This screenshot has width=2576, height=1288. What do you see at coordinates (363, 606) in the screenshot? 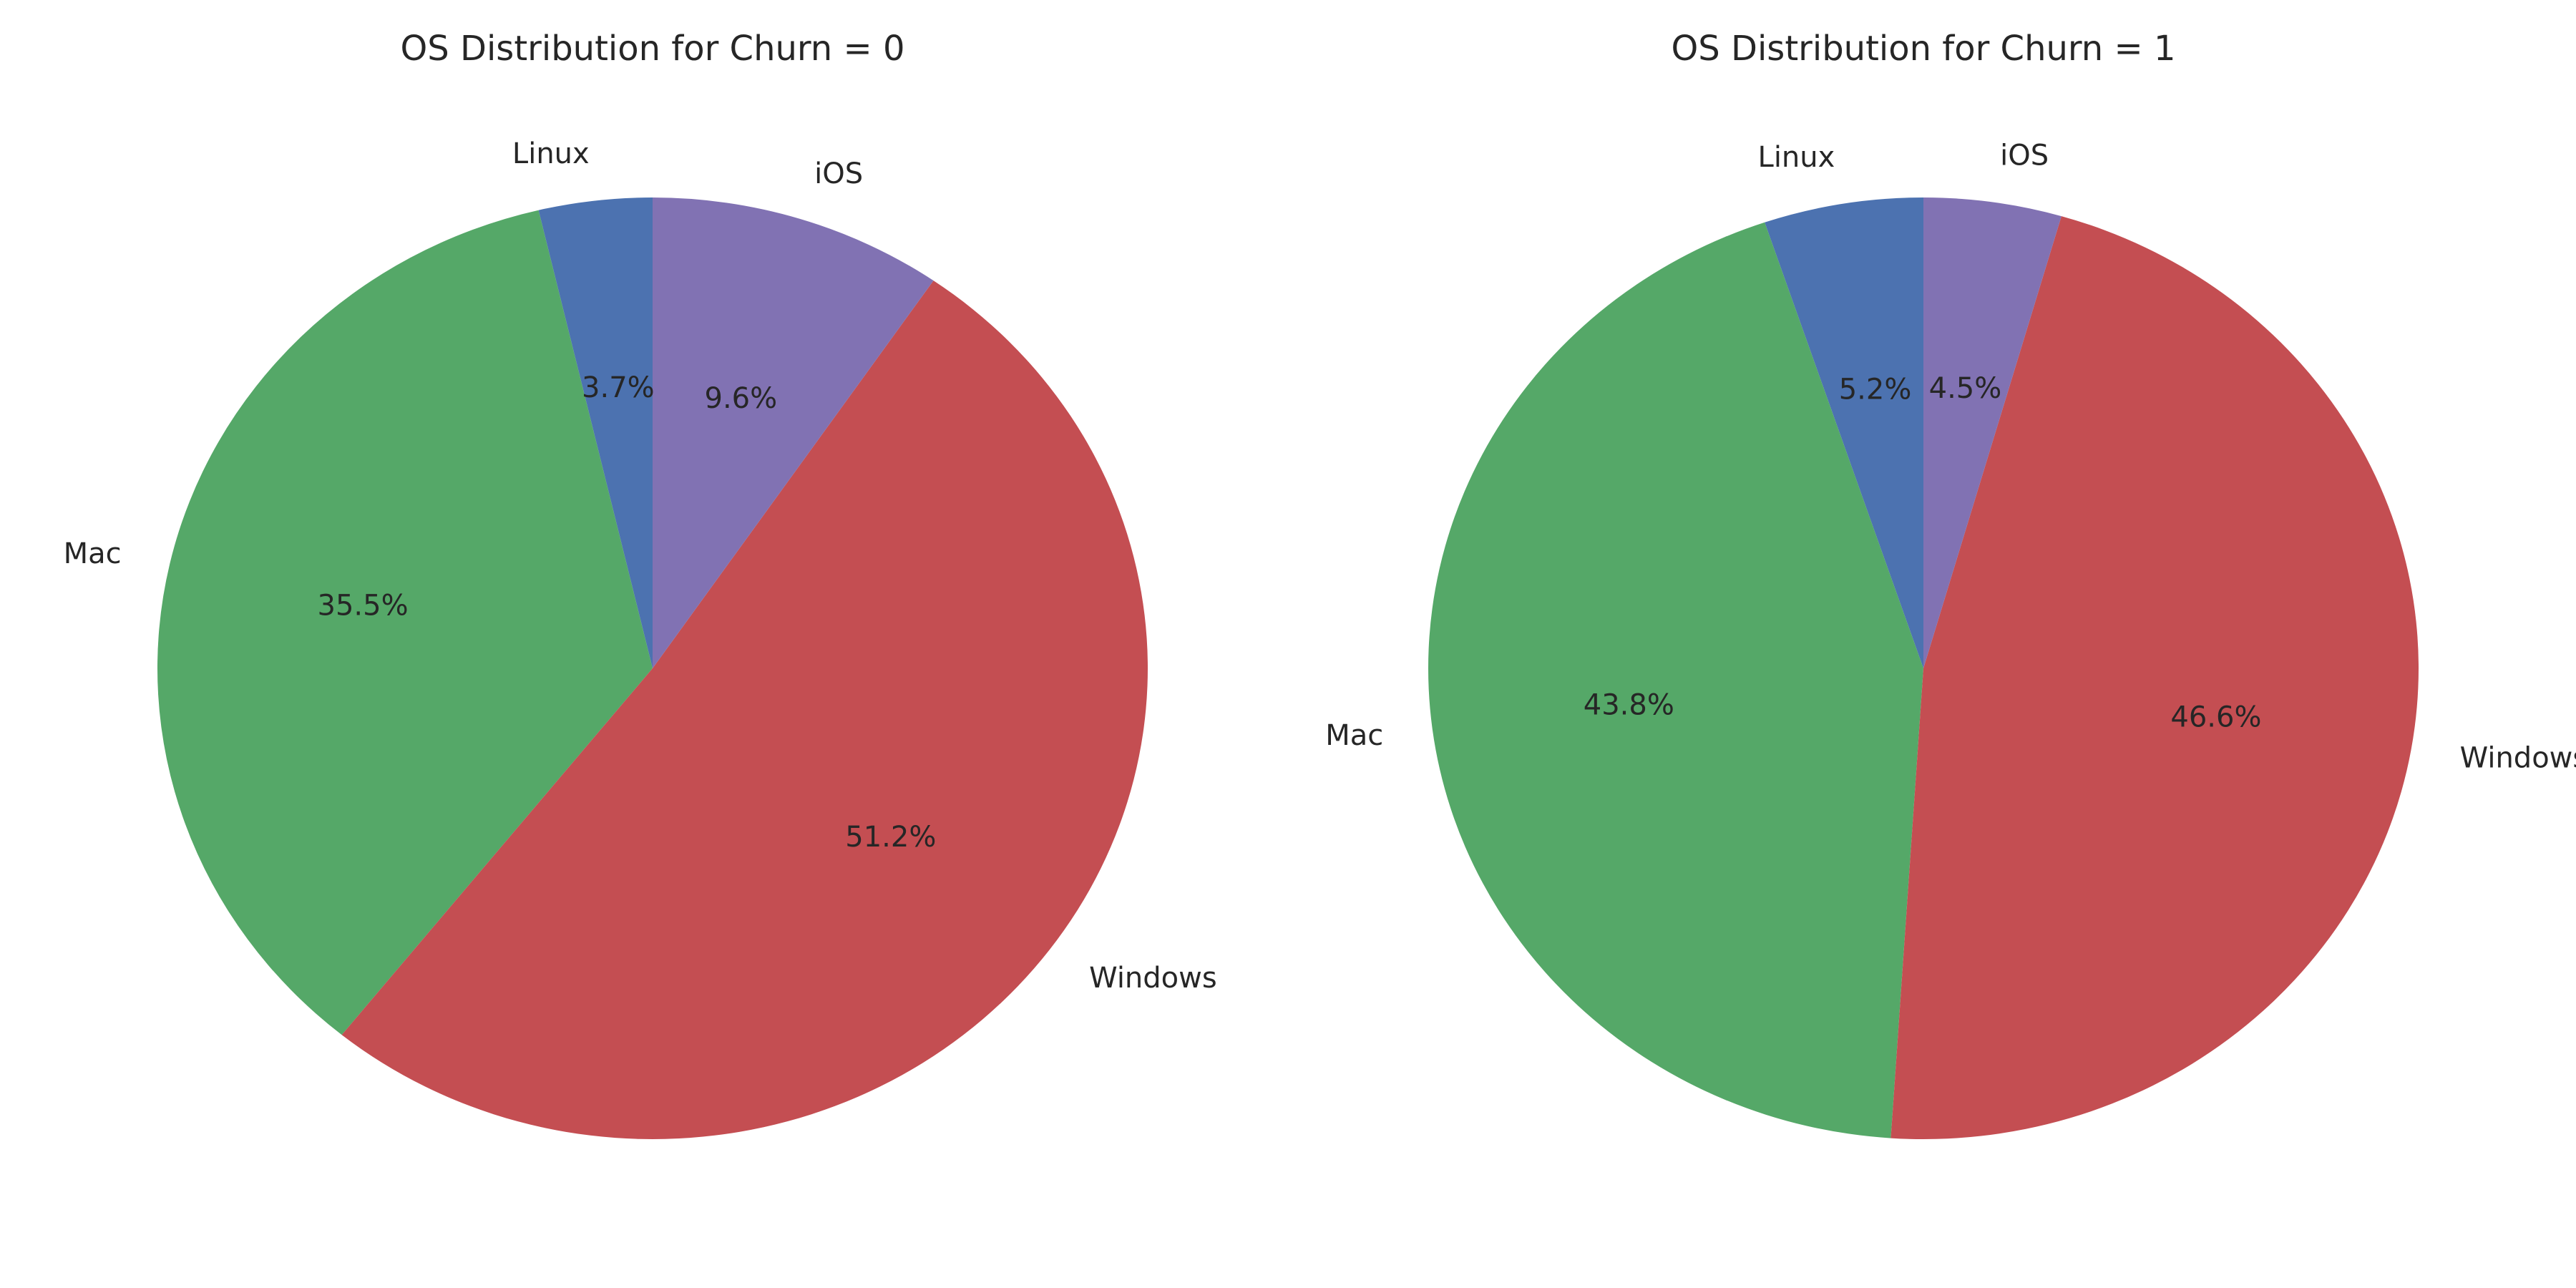
I see `percent-label-mac: 35.5%` at bounding box center [363, 606].